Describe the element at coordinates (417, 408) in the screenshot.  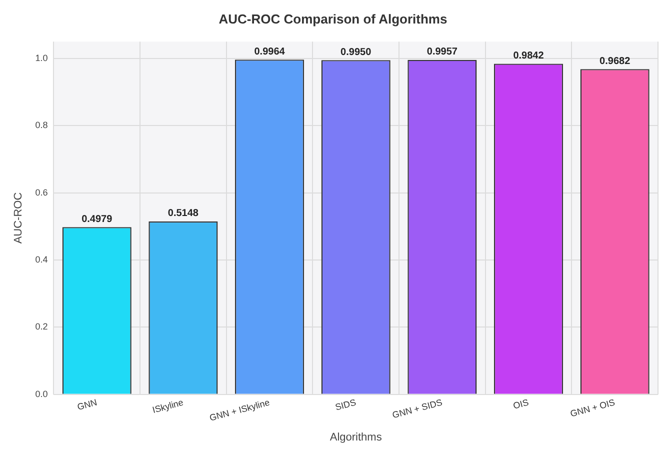
I see `x-tick-label: GNN + SIDS` at that location.